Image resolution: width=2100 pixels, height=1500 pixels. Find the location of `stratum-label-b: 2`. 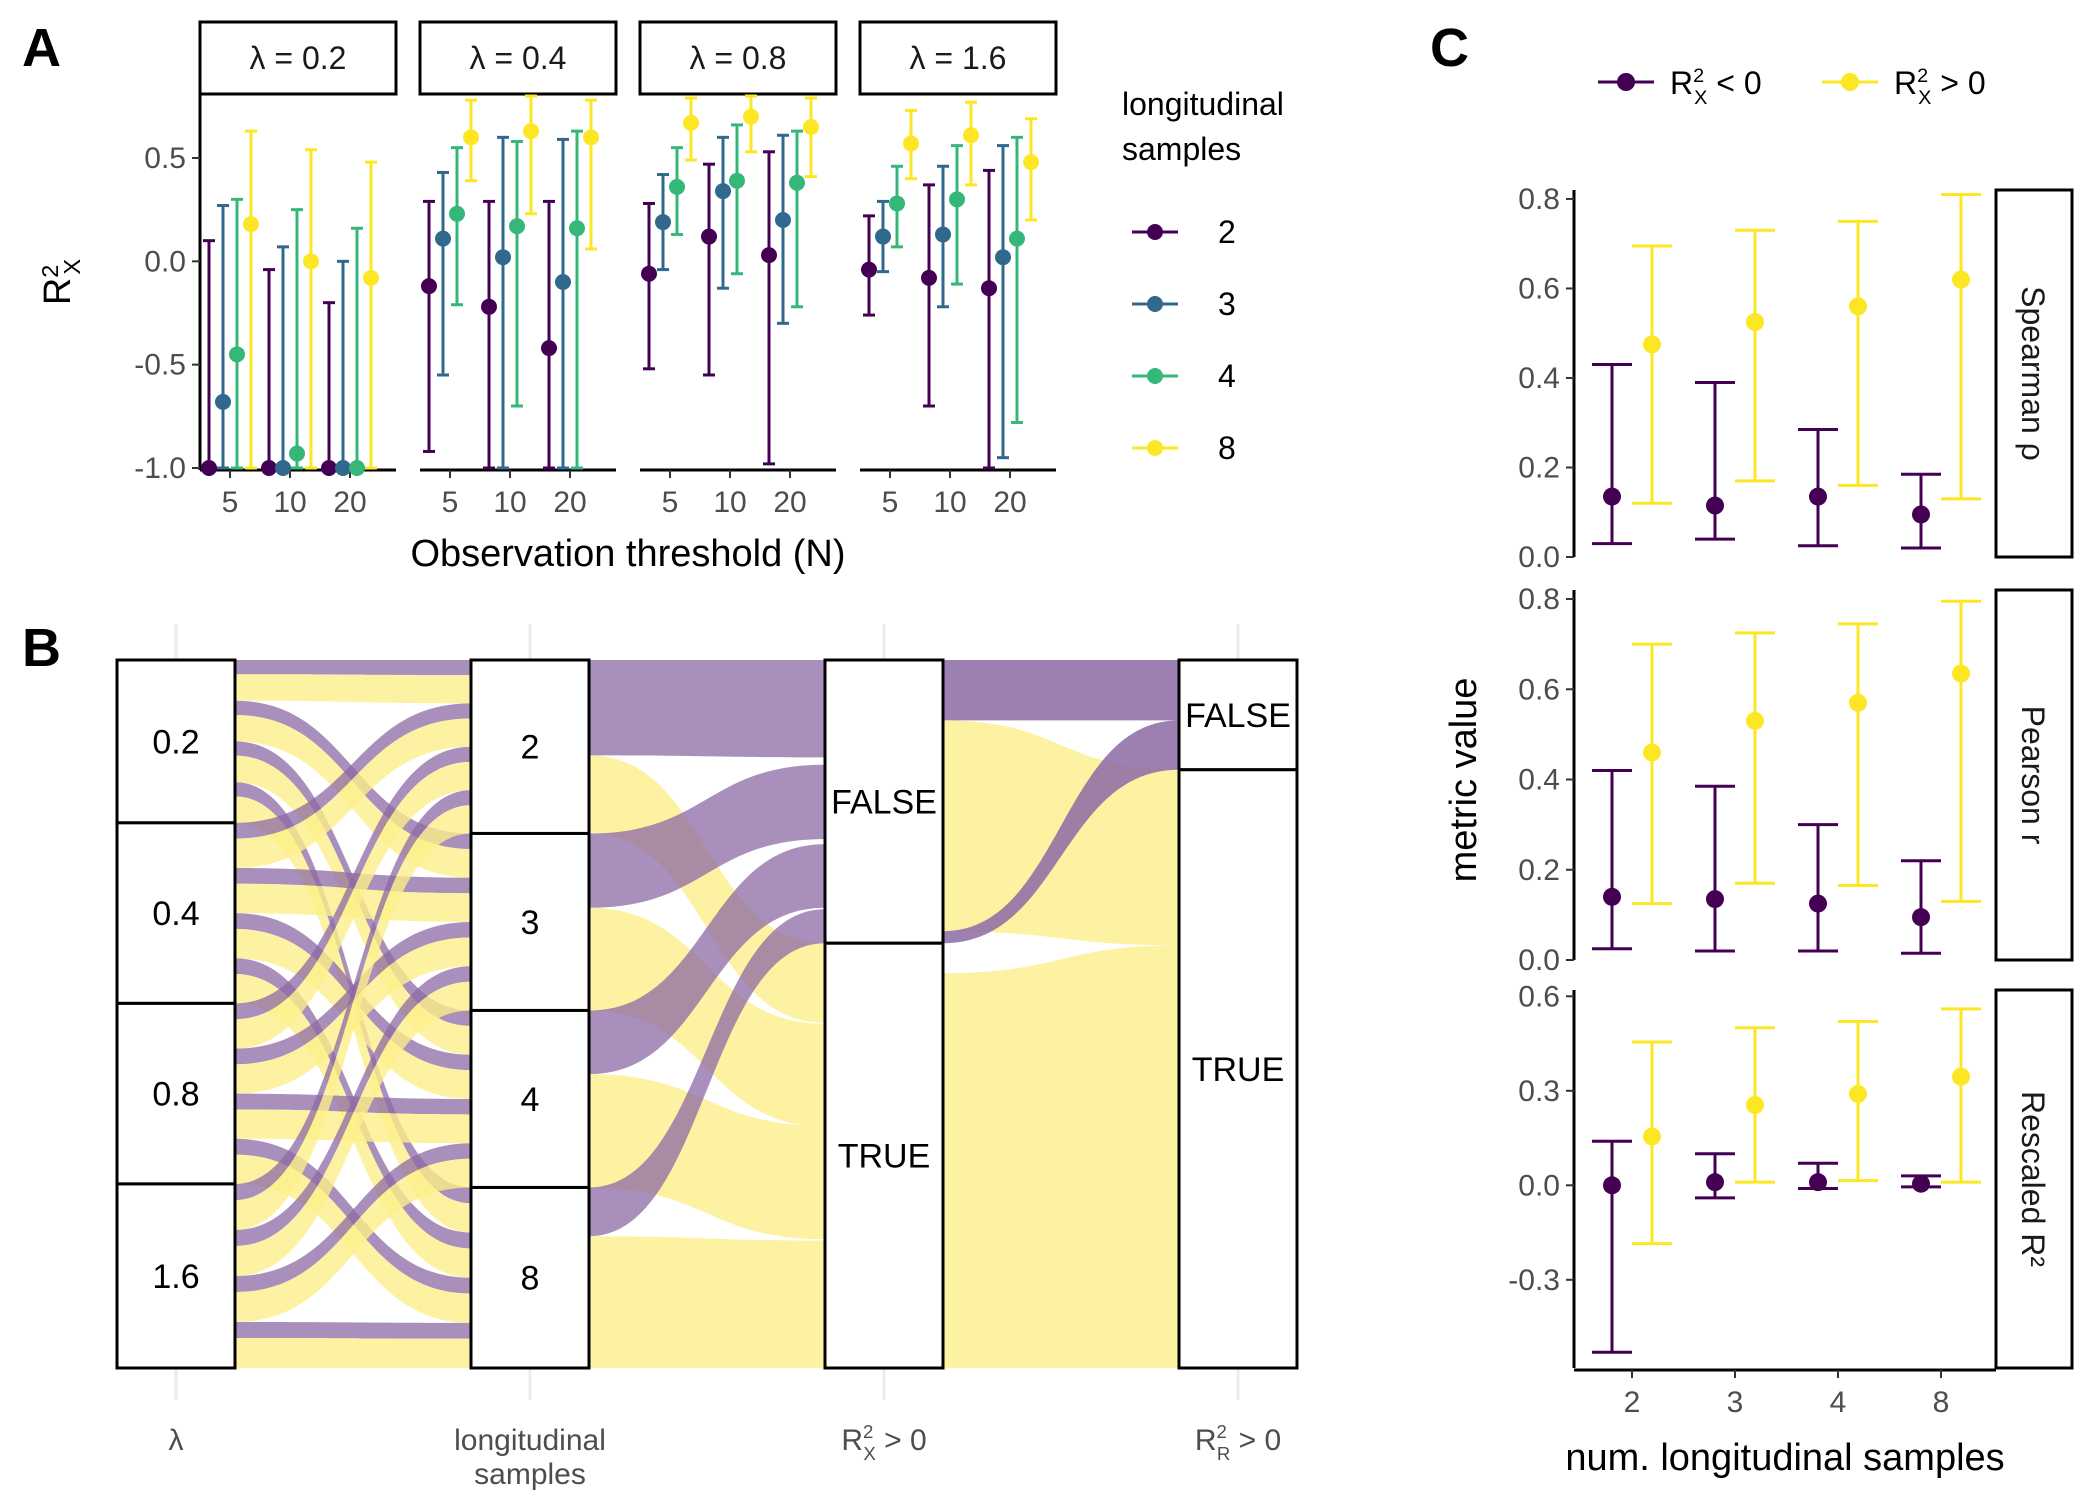

stratum-label-b: 2 is located at coordinates (530, 748).